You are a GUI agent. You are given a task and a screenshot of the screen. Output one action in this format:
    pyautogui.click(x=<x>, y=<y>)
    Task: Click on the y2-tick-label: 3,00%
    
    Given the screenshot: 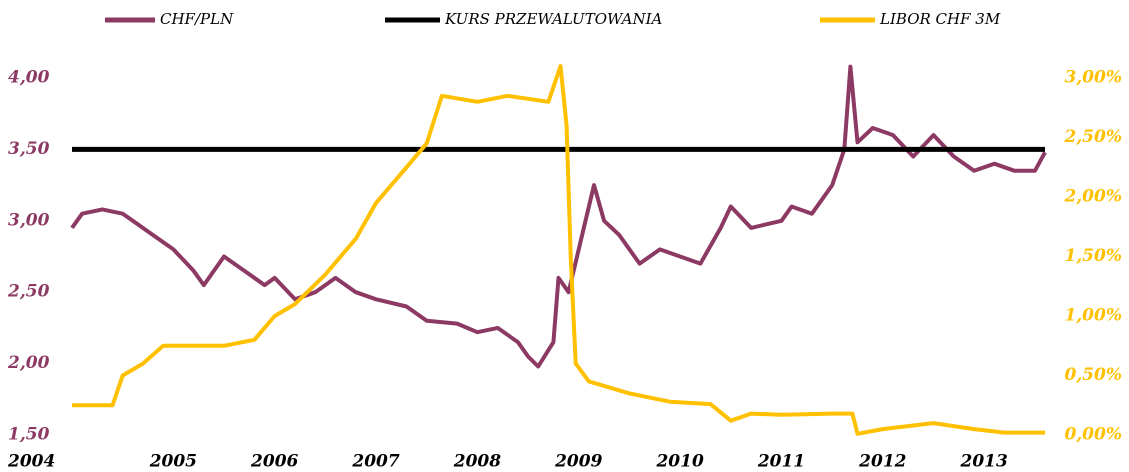 What is the action you would take?
    pyautogui.click(x=1093, y=78)
    